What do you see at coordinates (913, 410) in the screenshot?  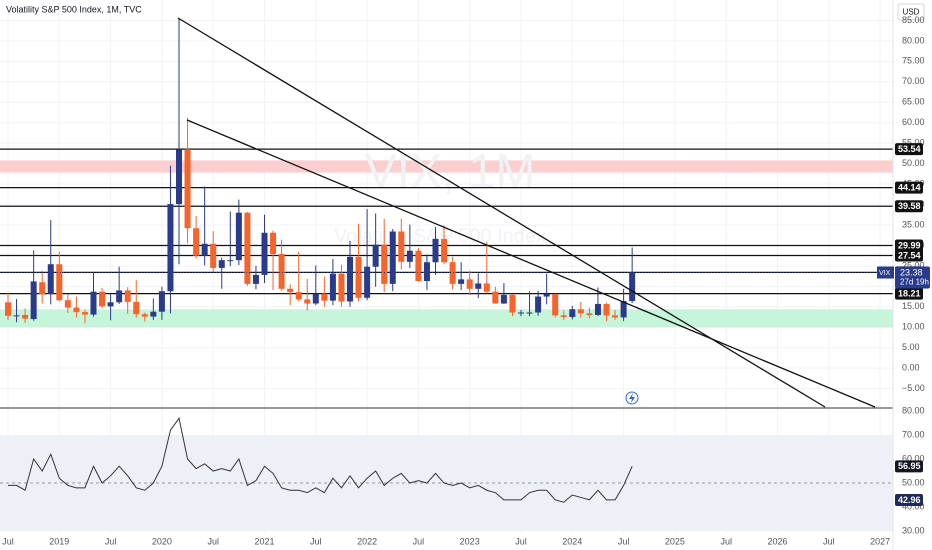 I see `rsi-tick-label: 80.00` at bounding box center [913, 410].